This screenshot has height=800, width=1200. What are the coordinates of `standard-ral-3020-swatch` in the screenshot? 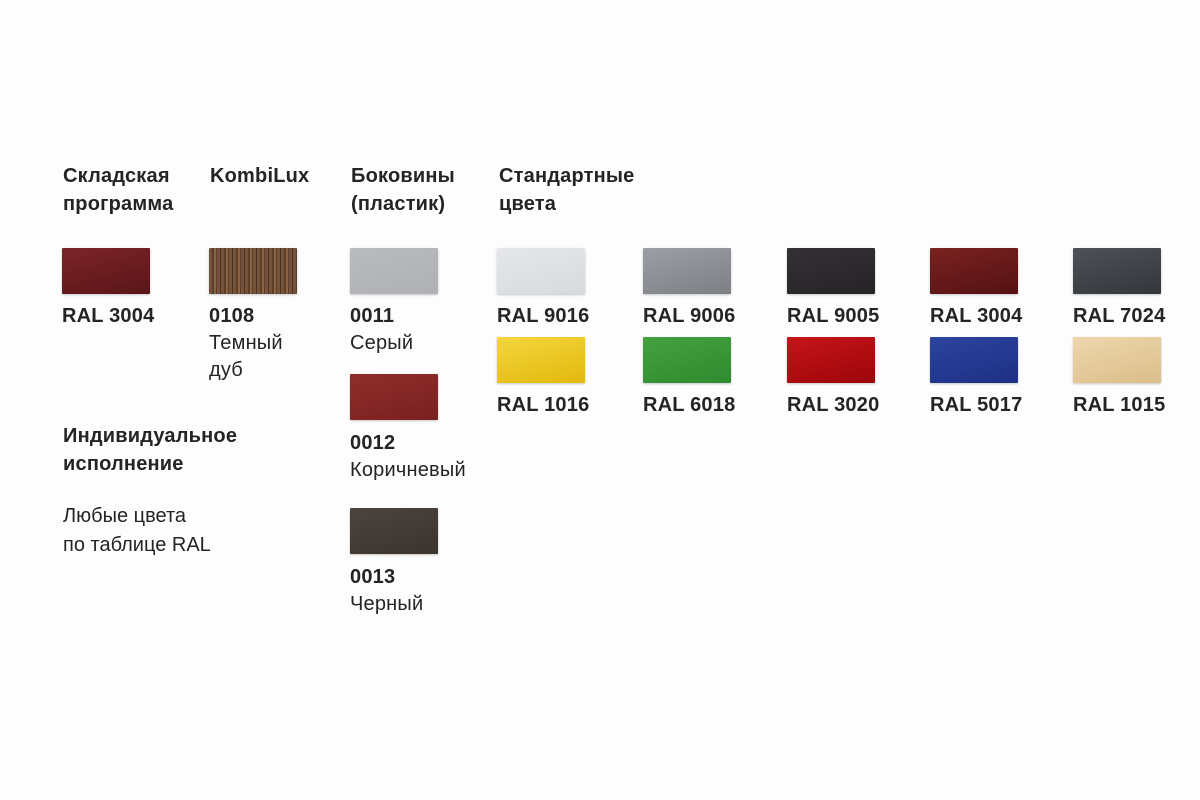 It's located at (831, 360).